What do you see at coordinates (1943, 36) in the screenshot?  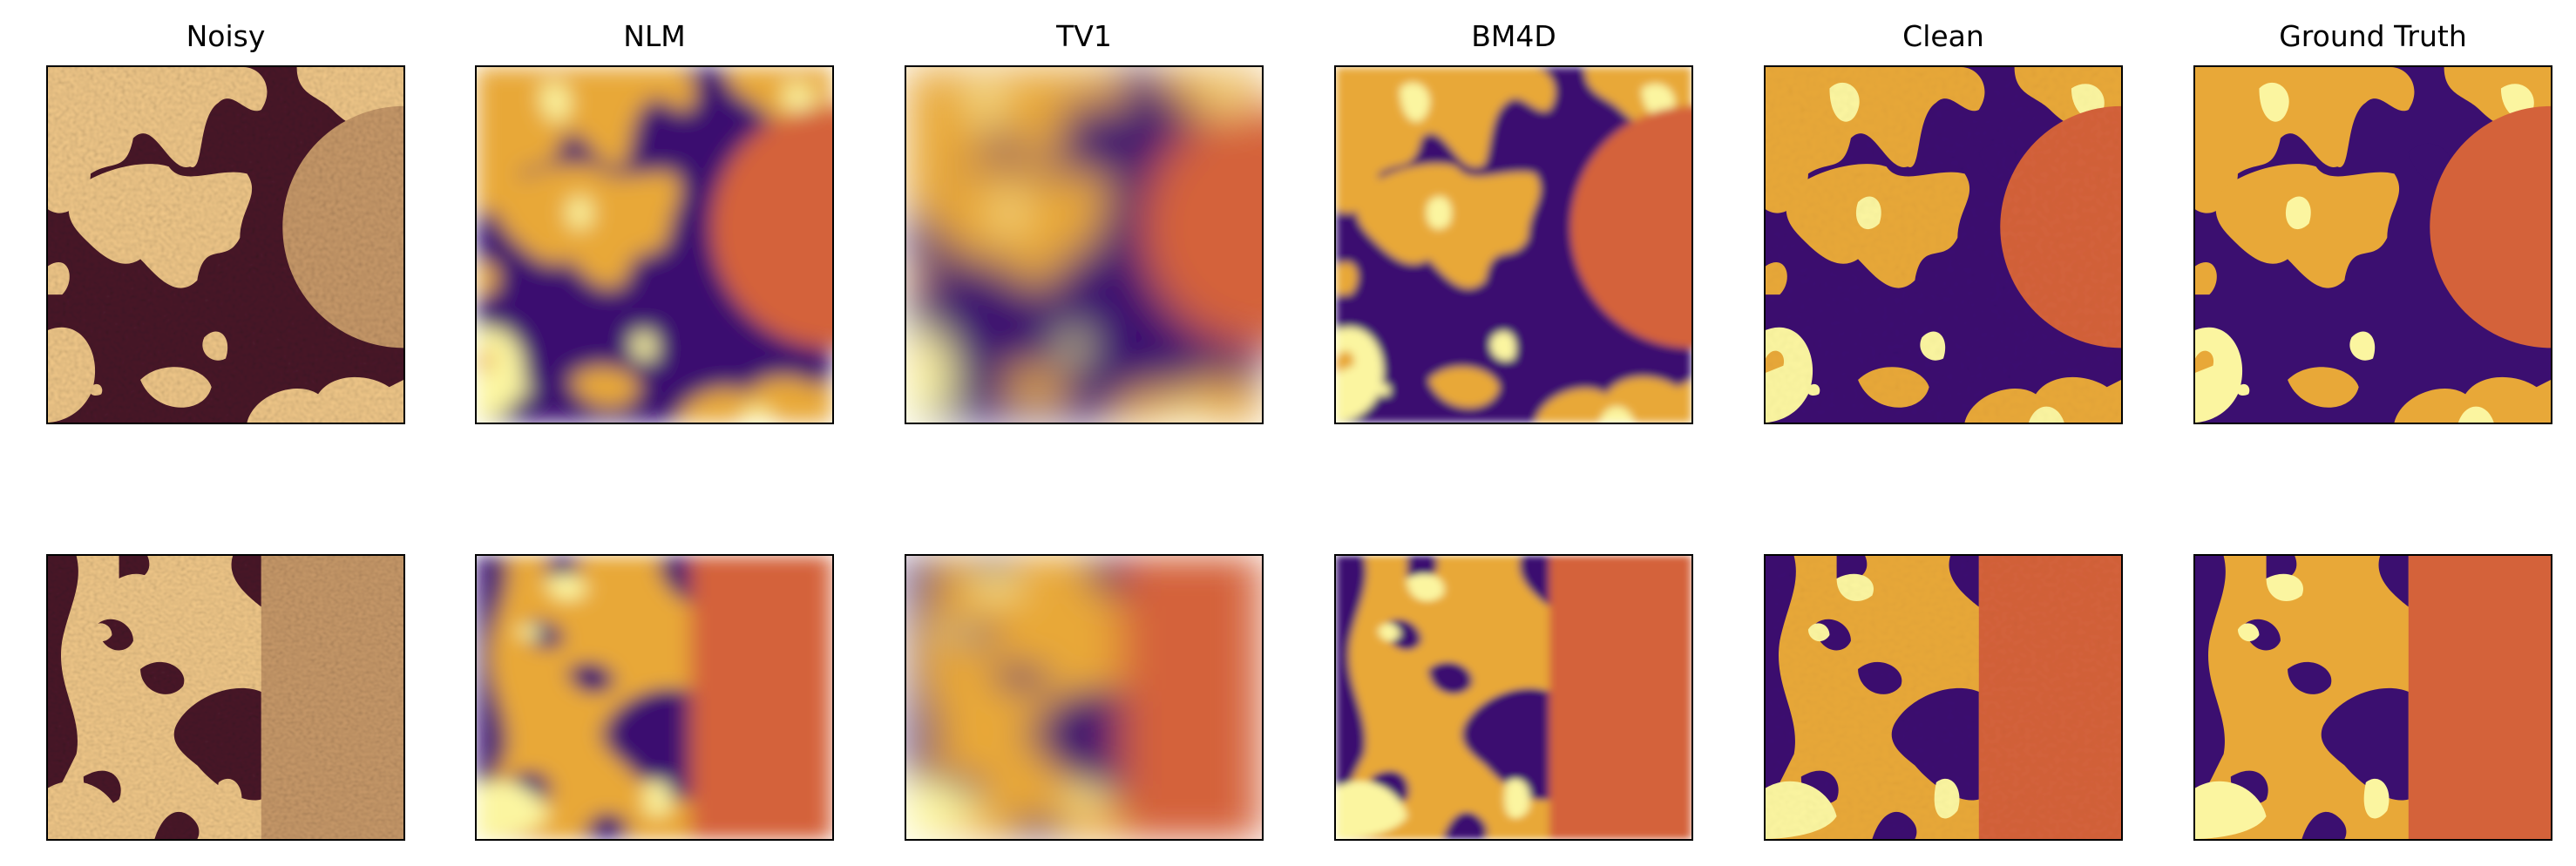 I see `column-title-clean: Clean` at bounding box center [1943, 36].